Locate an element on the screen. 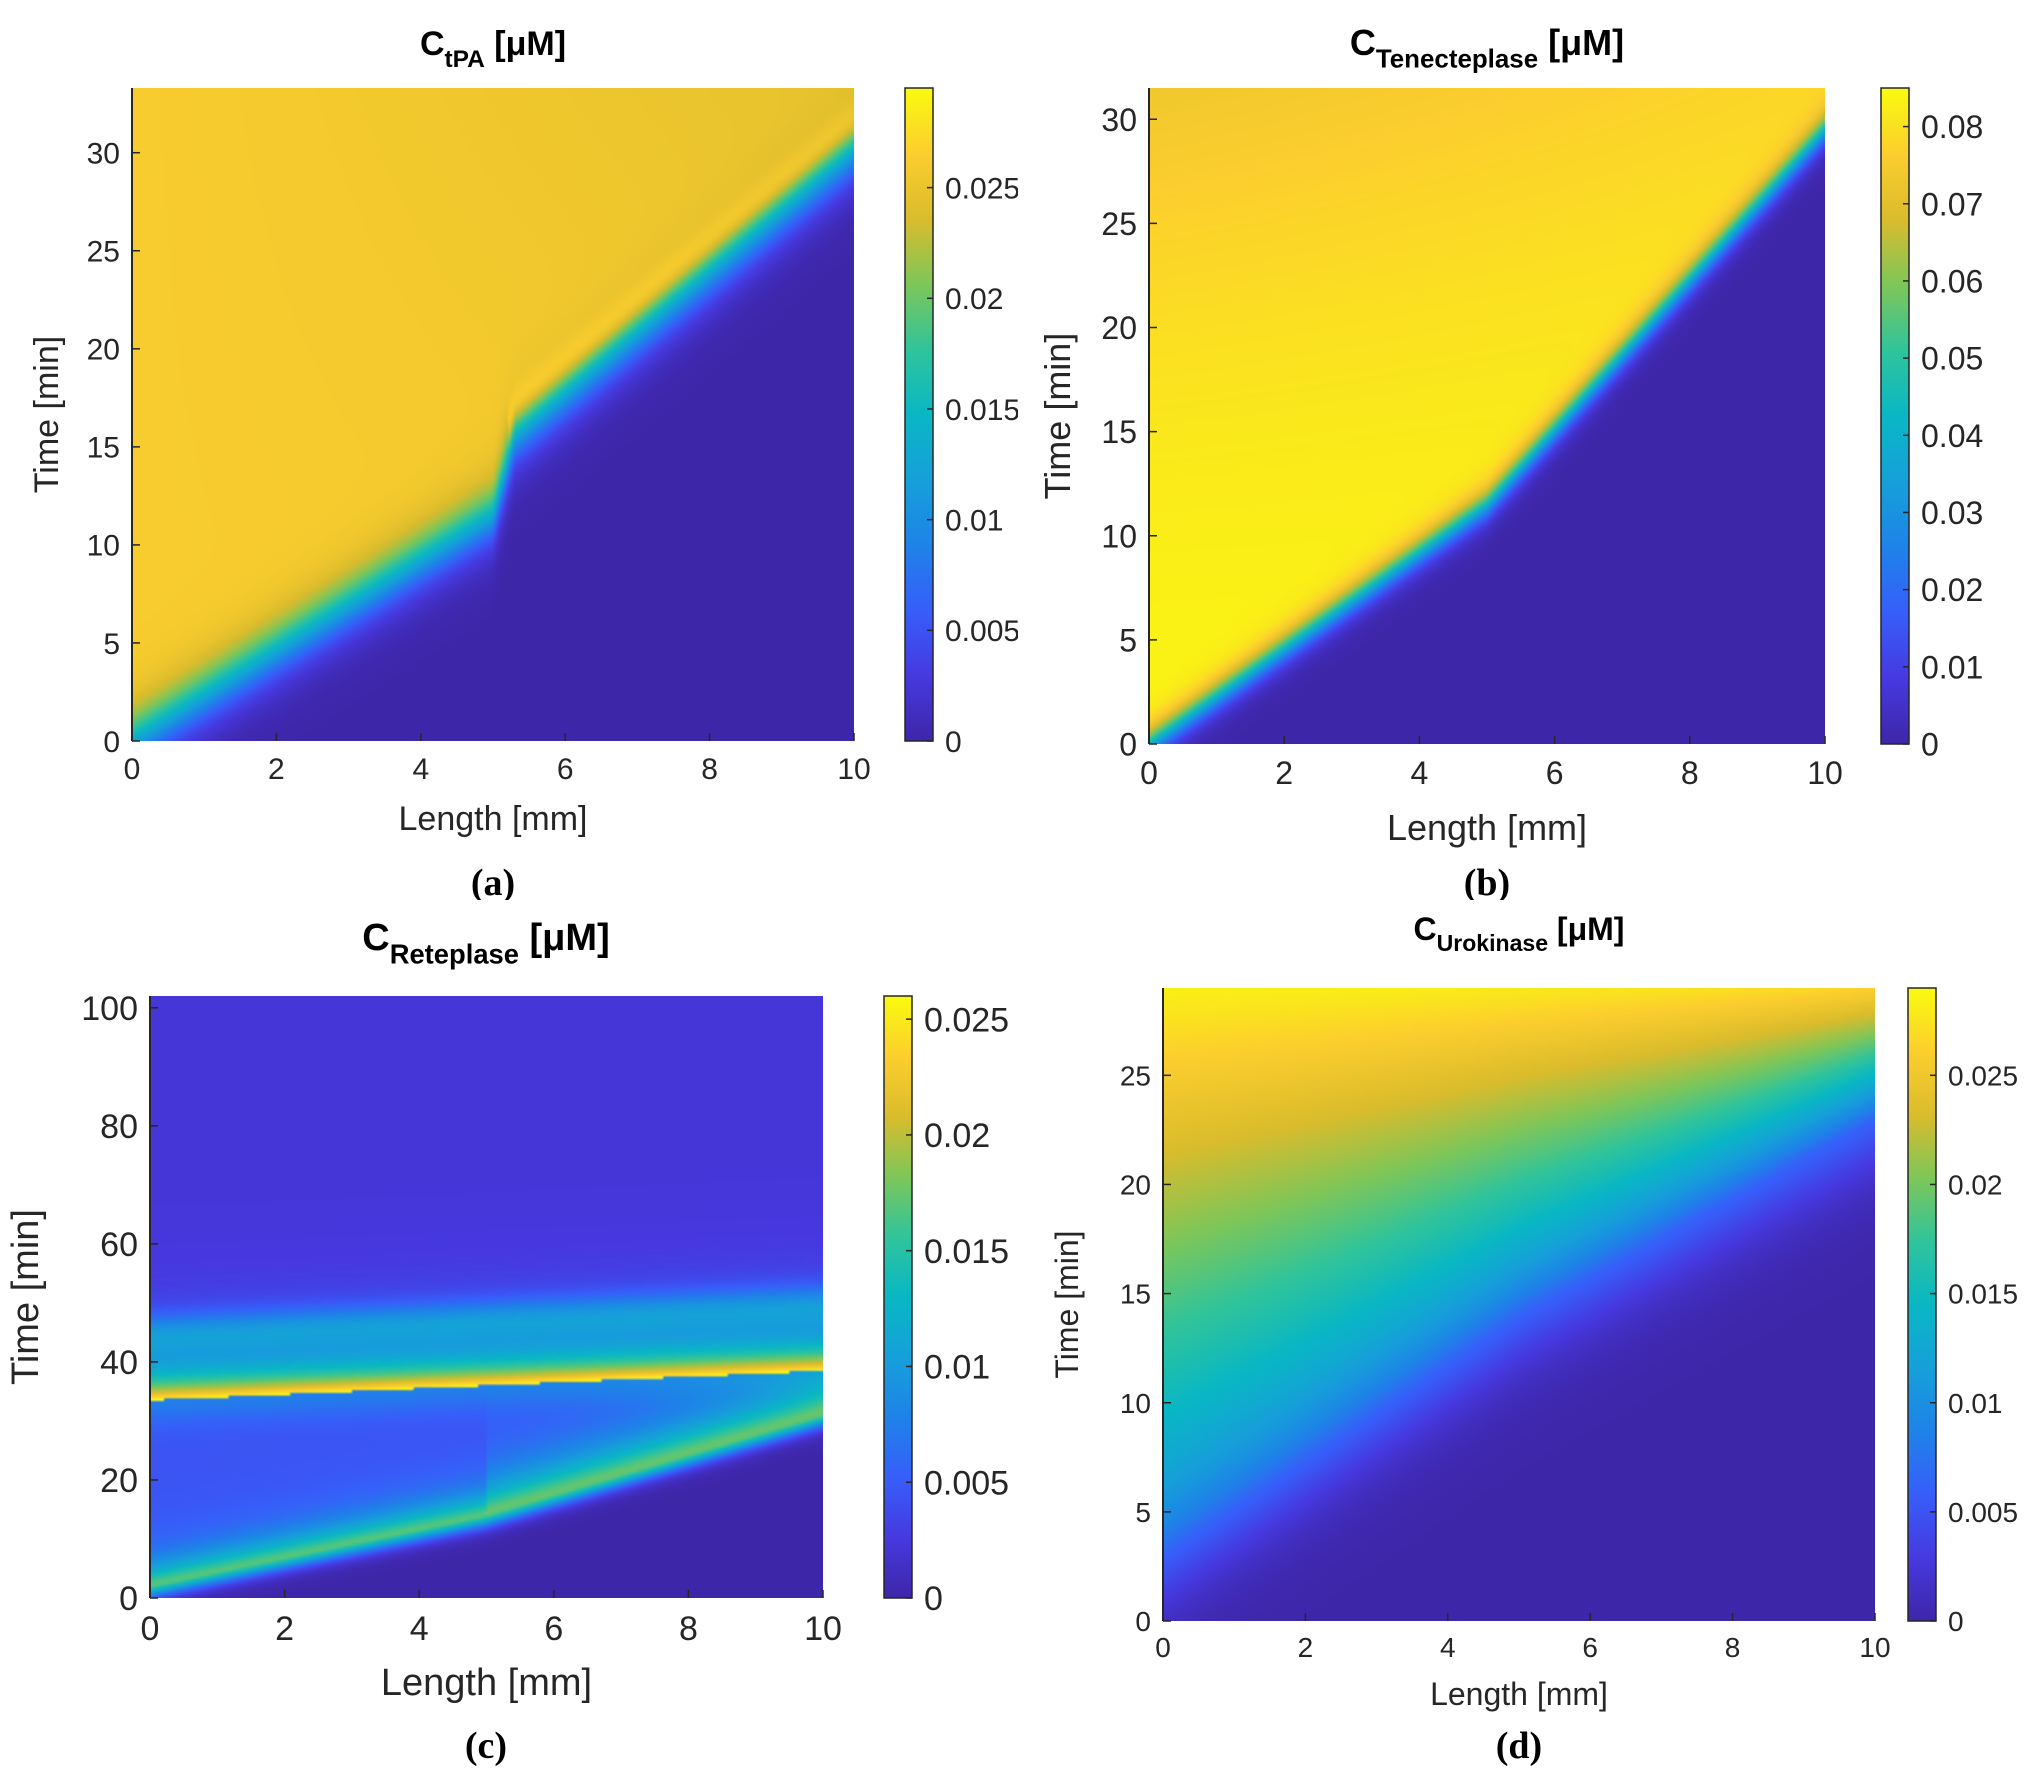  panel-label: (a) is located at coordinates (493, 881).